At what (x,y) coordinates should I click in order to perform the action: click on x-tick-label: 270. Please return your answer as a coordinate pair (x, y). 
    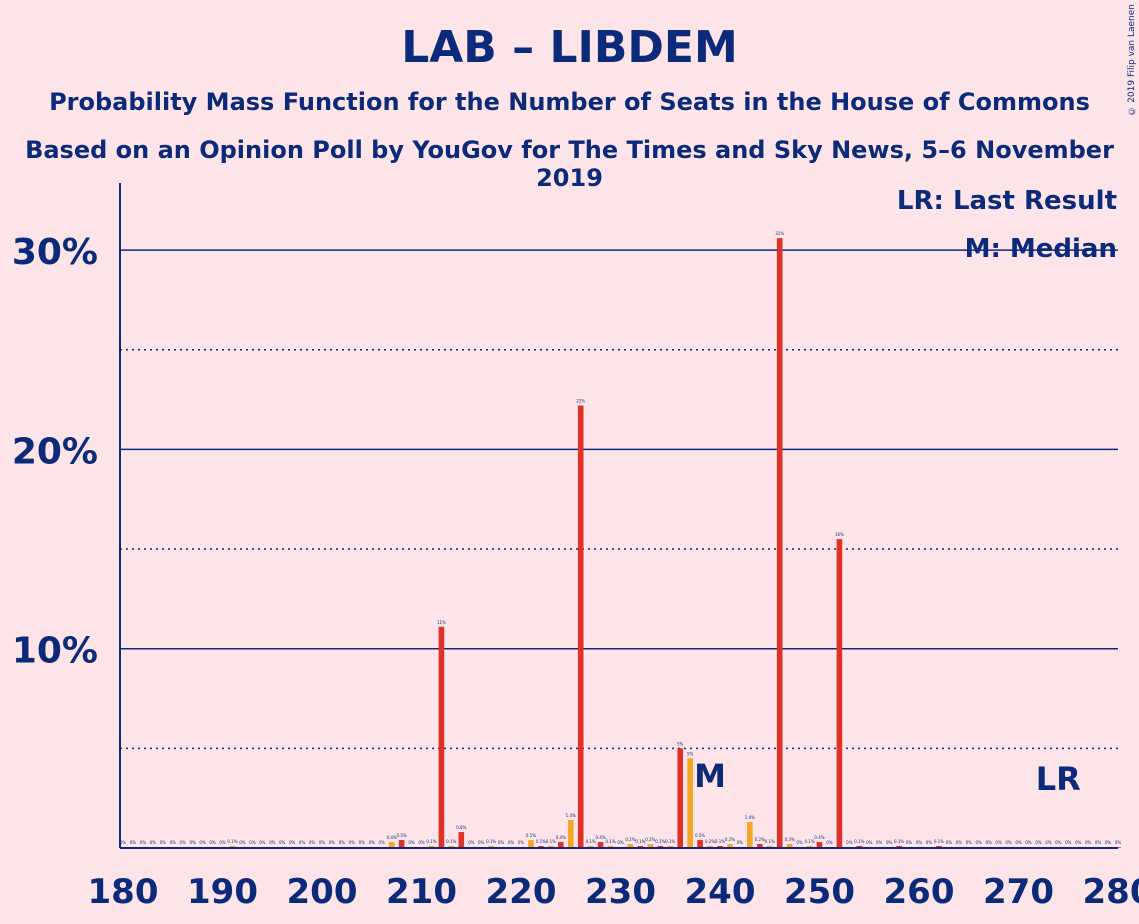
    Looking at the image, I should click on (1018, 892).